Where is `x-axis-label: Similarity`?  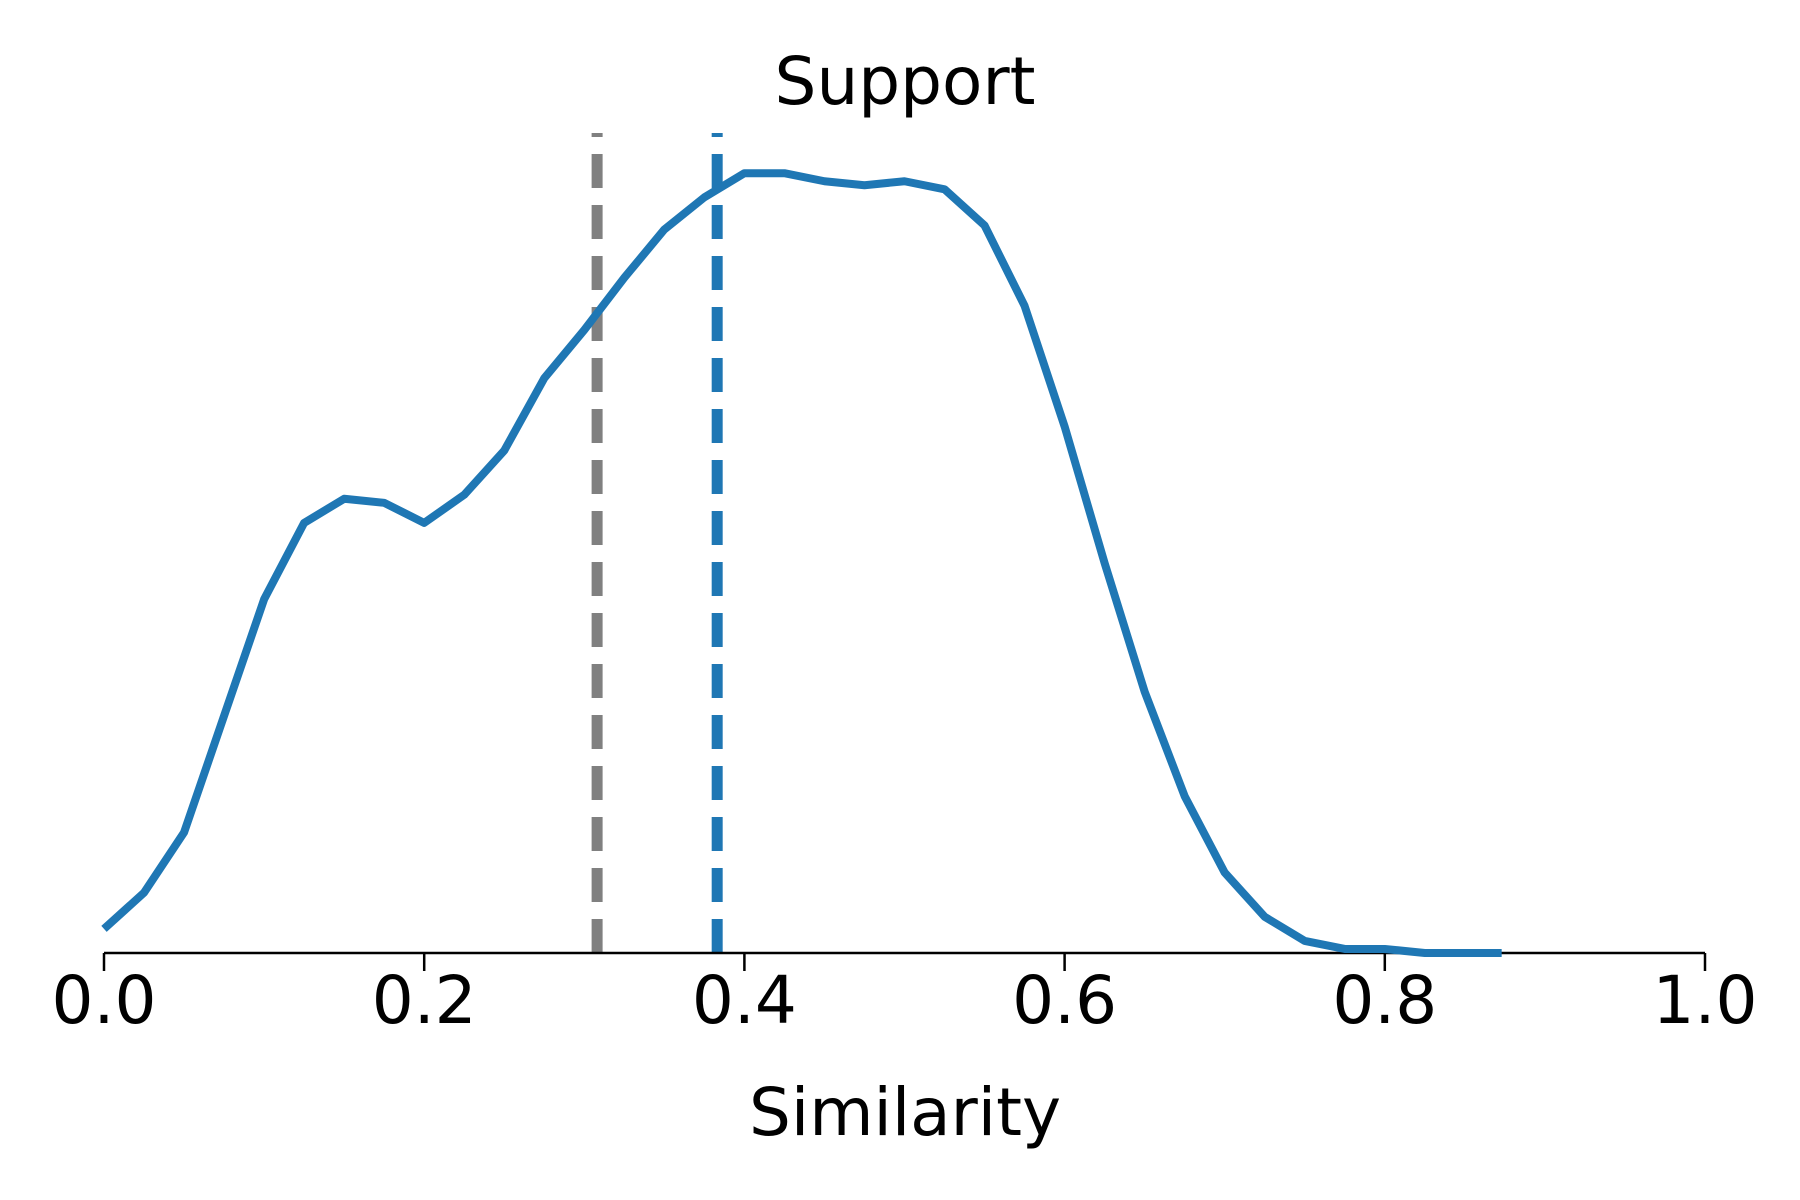
x-axis-label: Similarity is located at coordinates (905, 1112).